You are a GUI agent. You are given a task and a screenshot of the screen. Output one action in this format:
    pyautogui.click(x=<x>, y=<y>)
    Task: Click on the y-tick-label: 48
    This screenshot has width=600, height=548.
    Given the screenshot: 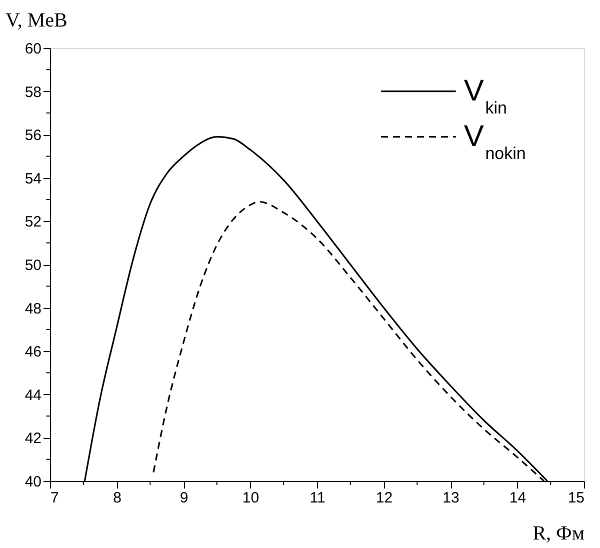 What is the action you would take?
    pyautogui.click(x=33, y=309)
    